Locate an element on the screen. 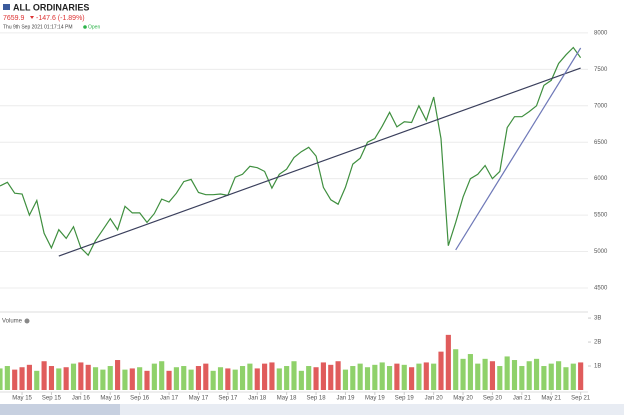 This screenshot has height=415, width=624. navigator-handle is located at coordinates (60, 409).